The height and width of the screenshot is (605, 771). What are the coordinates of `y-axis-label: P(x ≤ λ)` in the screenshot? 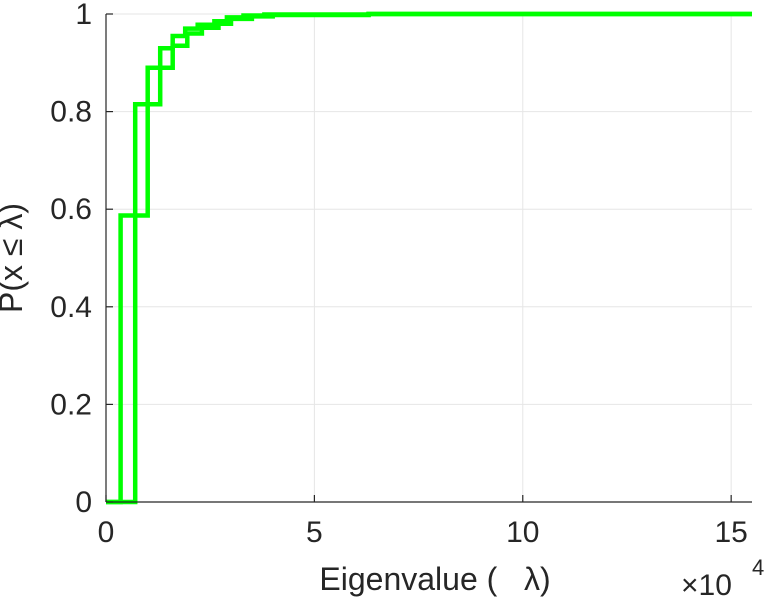 It's located at (14, 258).